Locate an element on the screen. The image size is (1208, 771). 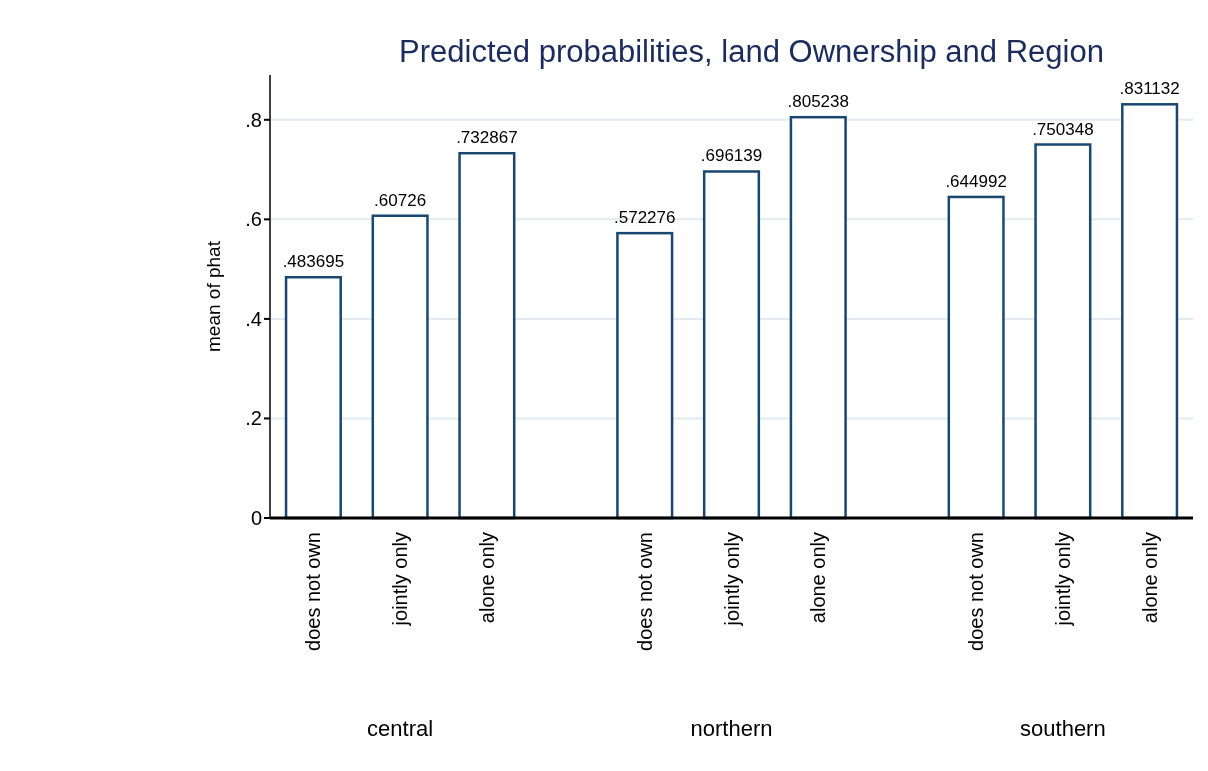
data-label: .831132 is located at coordinates (1149, 89).